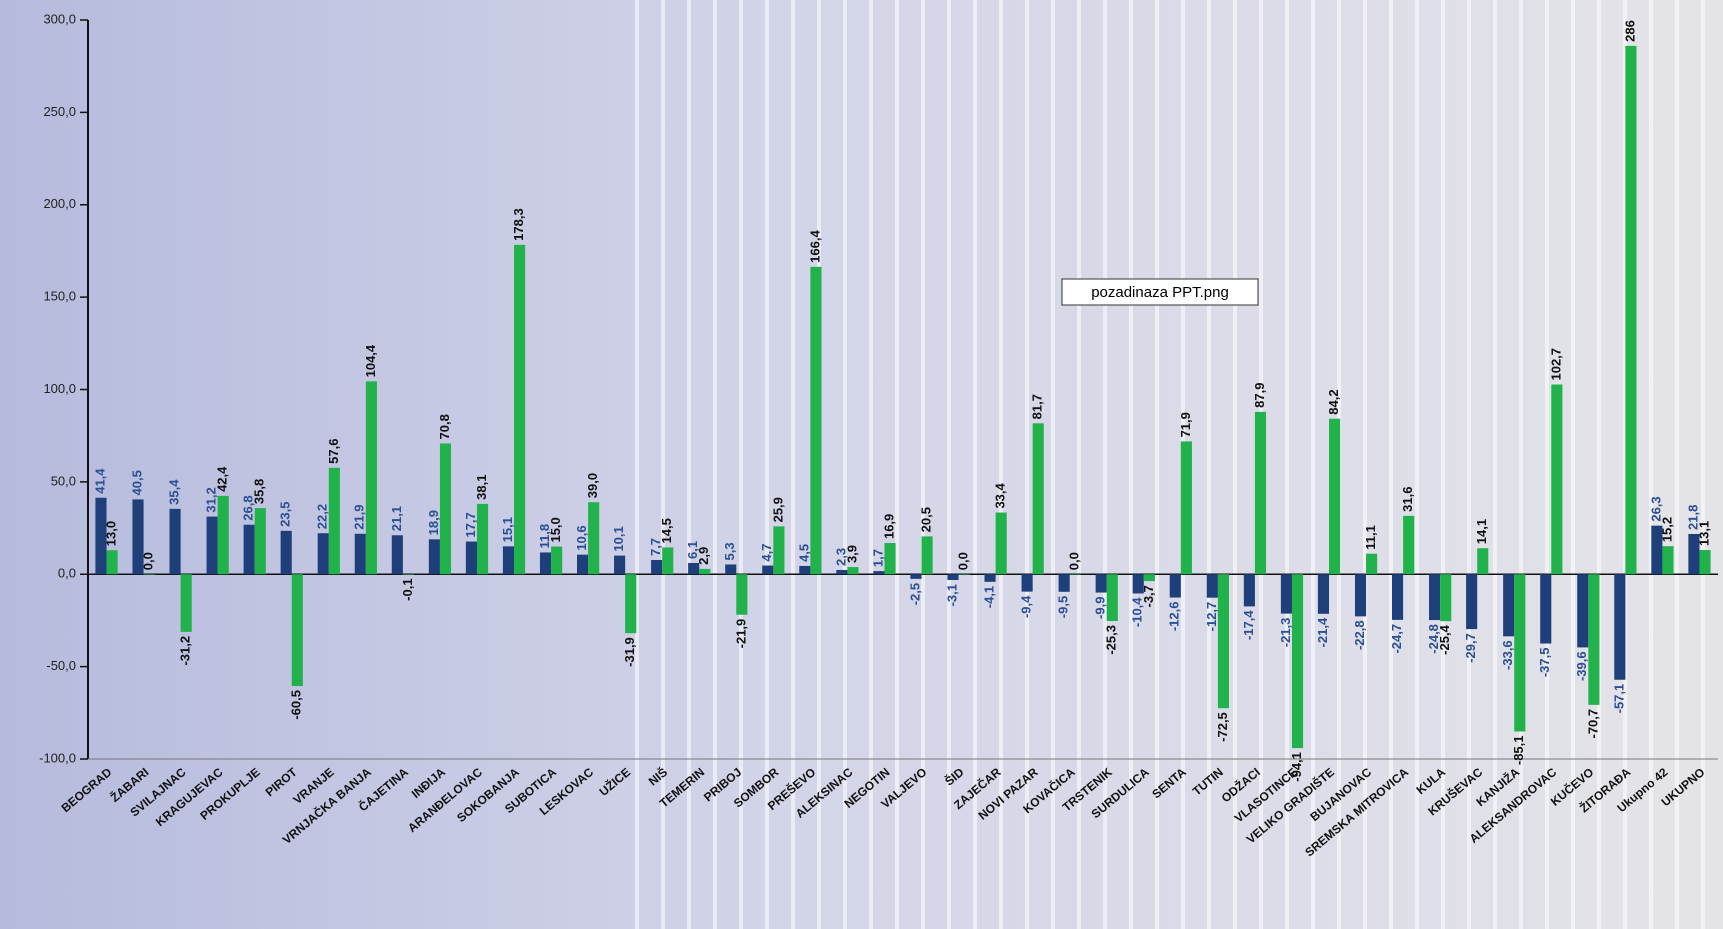 This screenshot has height=929, width=1723. I want to click on value-label: 84,2, so click(1333, 401).